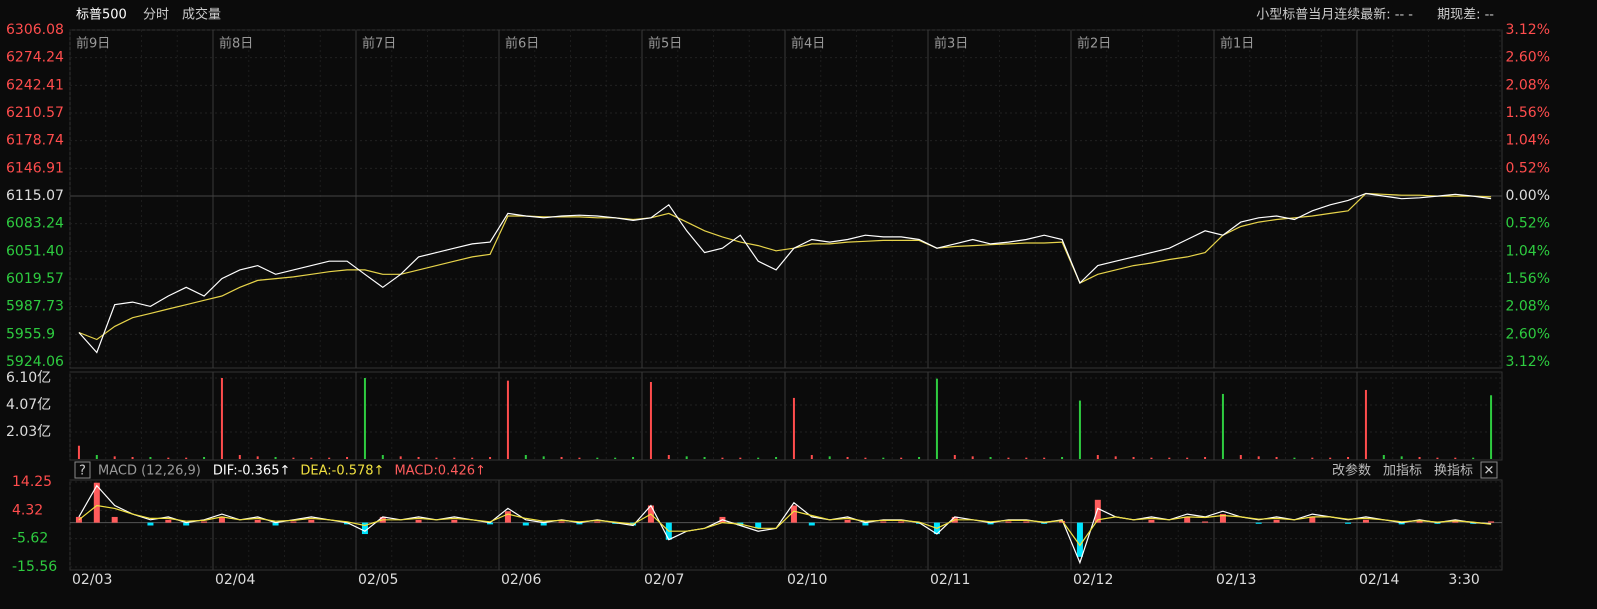  Describe the element at coordinates (28, 378) in the screenshot. I see `y-tick-label: 6.10亿` at that location.